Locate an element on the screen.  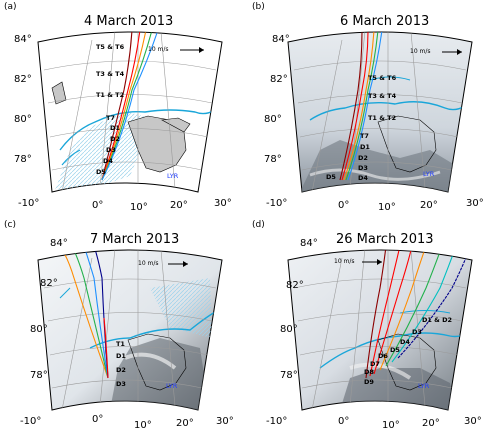
panel-title: 26 March 2013 is located at coordinates (385, 239).